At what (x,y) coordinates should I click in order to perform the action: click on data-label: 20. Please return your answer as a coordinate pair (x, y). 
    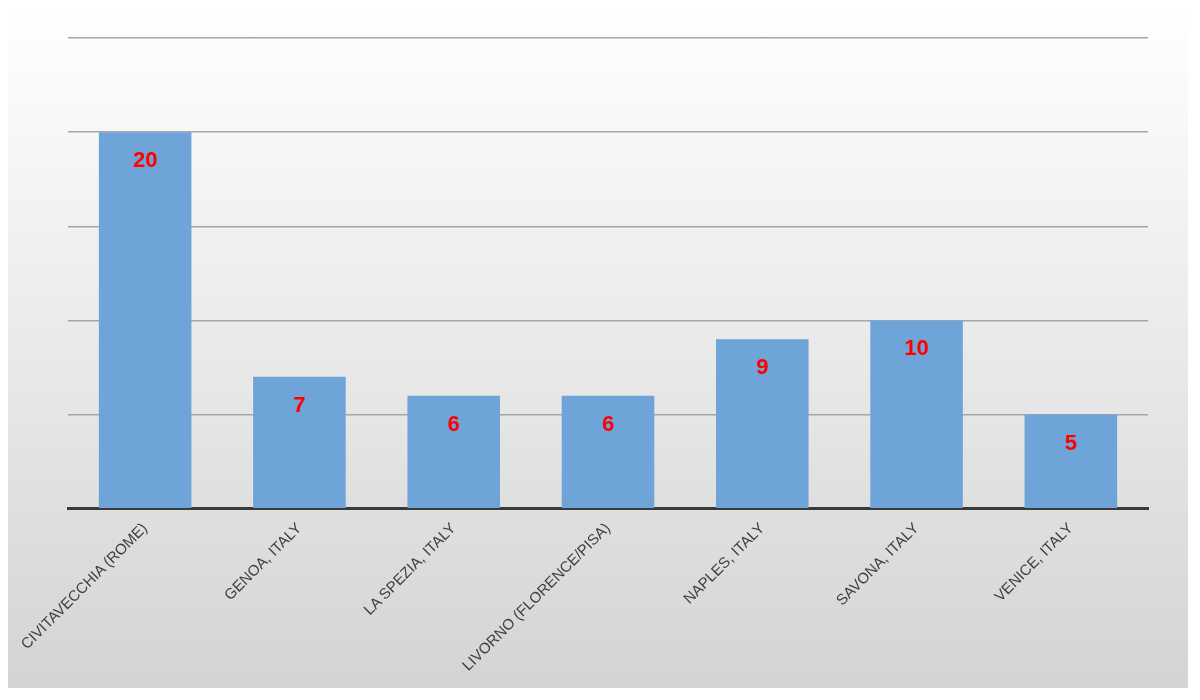
    Looking at the image, I should click on (145, 160).